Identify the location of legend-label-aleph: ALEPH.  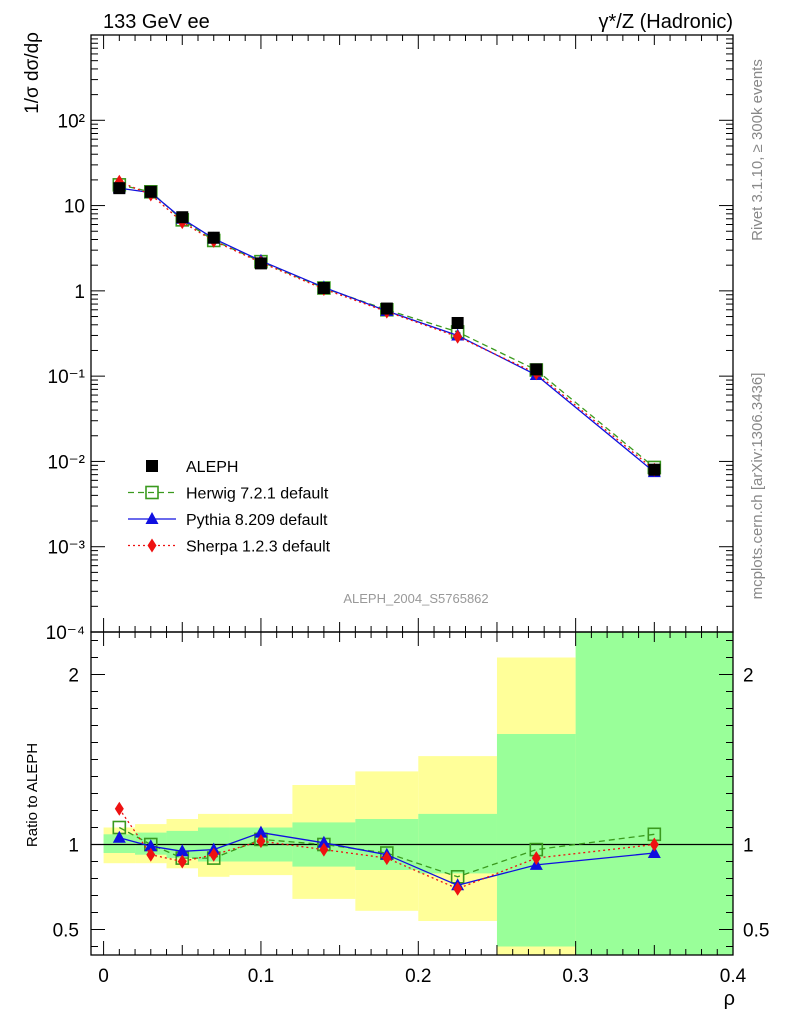
(212, 467).